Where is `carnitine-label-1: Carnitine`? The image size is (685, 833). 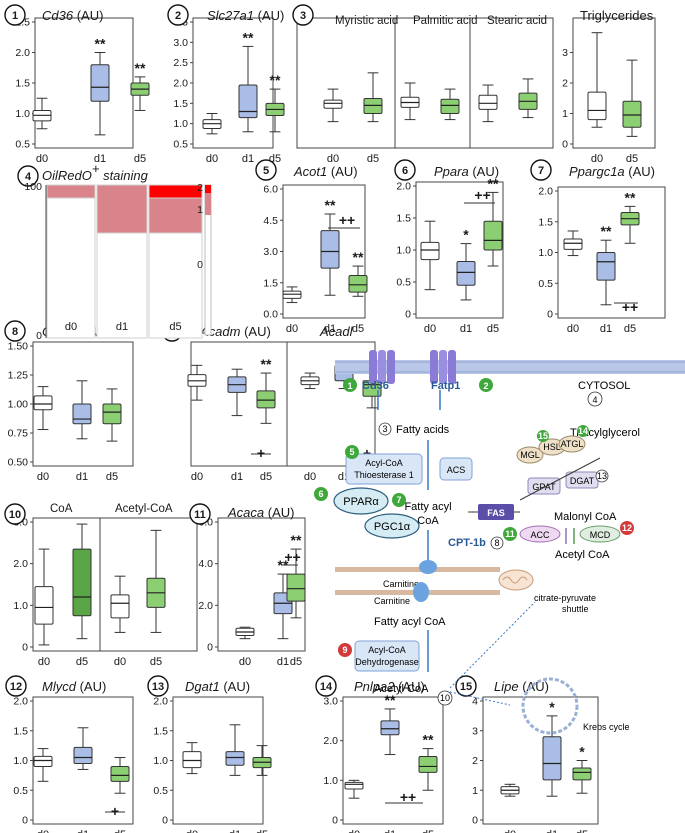
carnitine-label-1: Carnitine is located at coordinates (401, 584).